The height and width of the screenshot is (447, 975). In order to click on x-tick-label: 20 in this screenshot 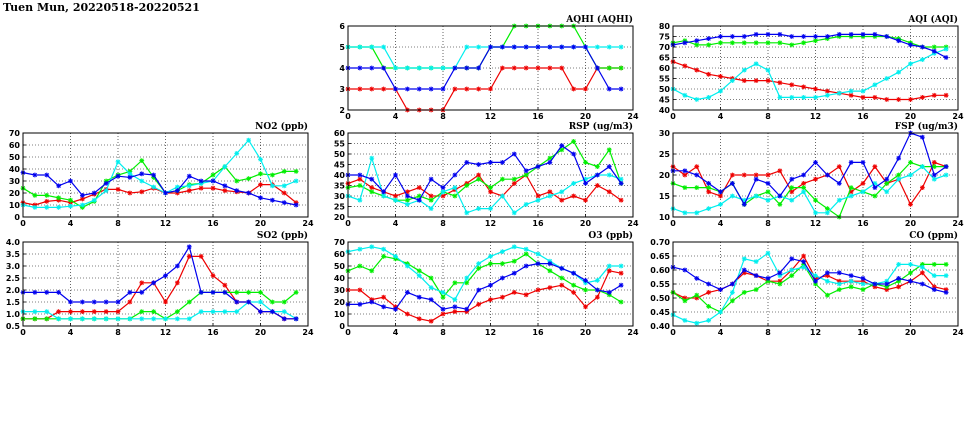, I will do `click(586, 223)`.